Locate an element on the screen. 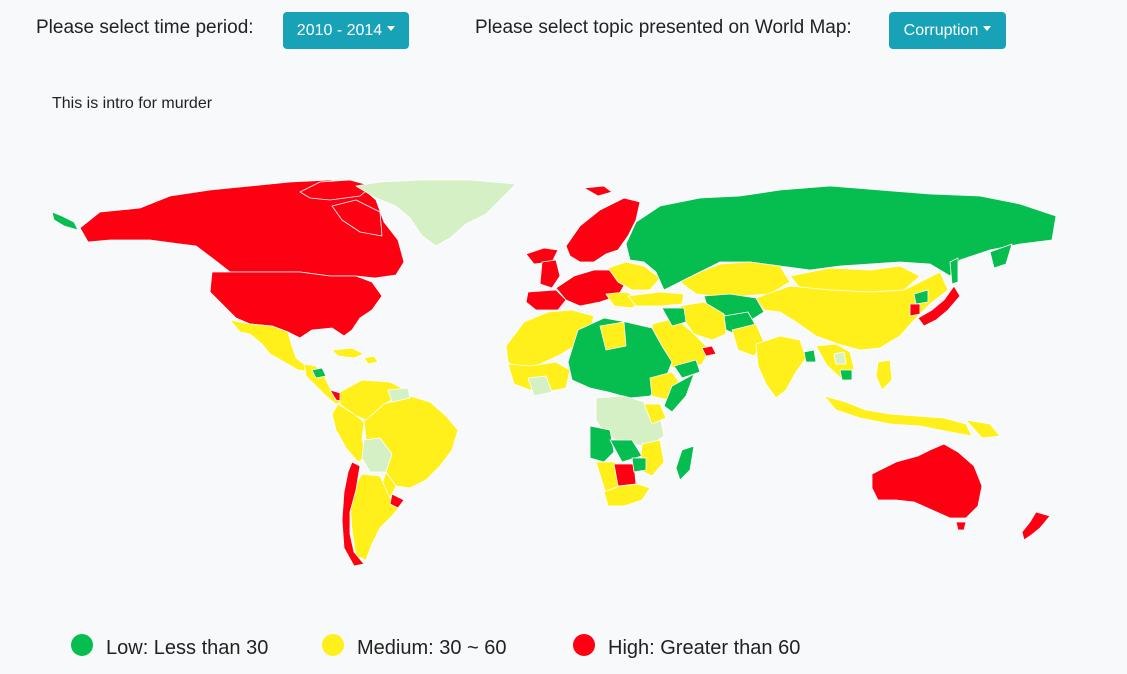 The height and width of the screenshot is (674, 1127). country-angola is located at coordinates (602, 444).